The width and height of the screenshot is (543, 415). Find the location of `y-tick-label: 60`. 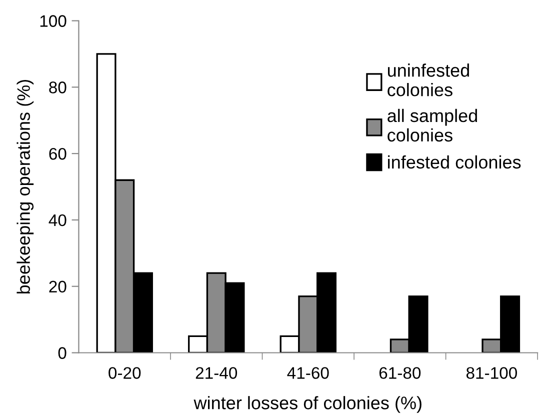

y-tick-label: 60 is located at coordinates (57, 154).